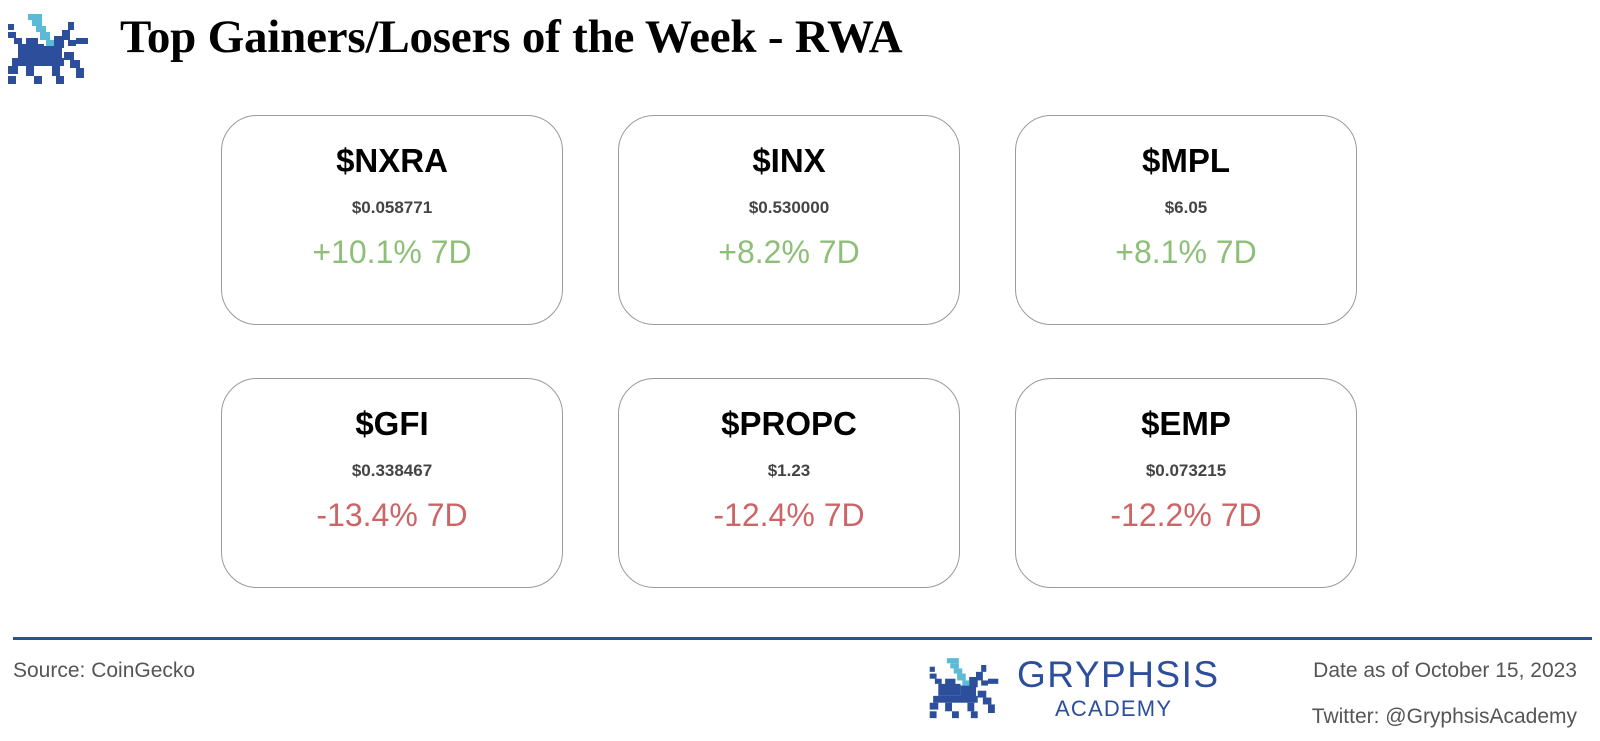  Describe the element at coordinates (392, 220) in the screenshot. I see `token-card: $NXRA $0.058771 +10.1% 7D` at that location.